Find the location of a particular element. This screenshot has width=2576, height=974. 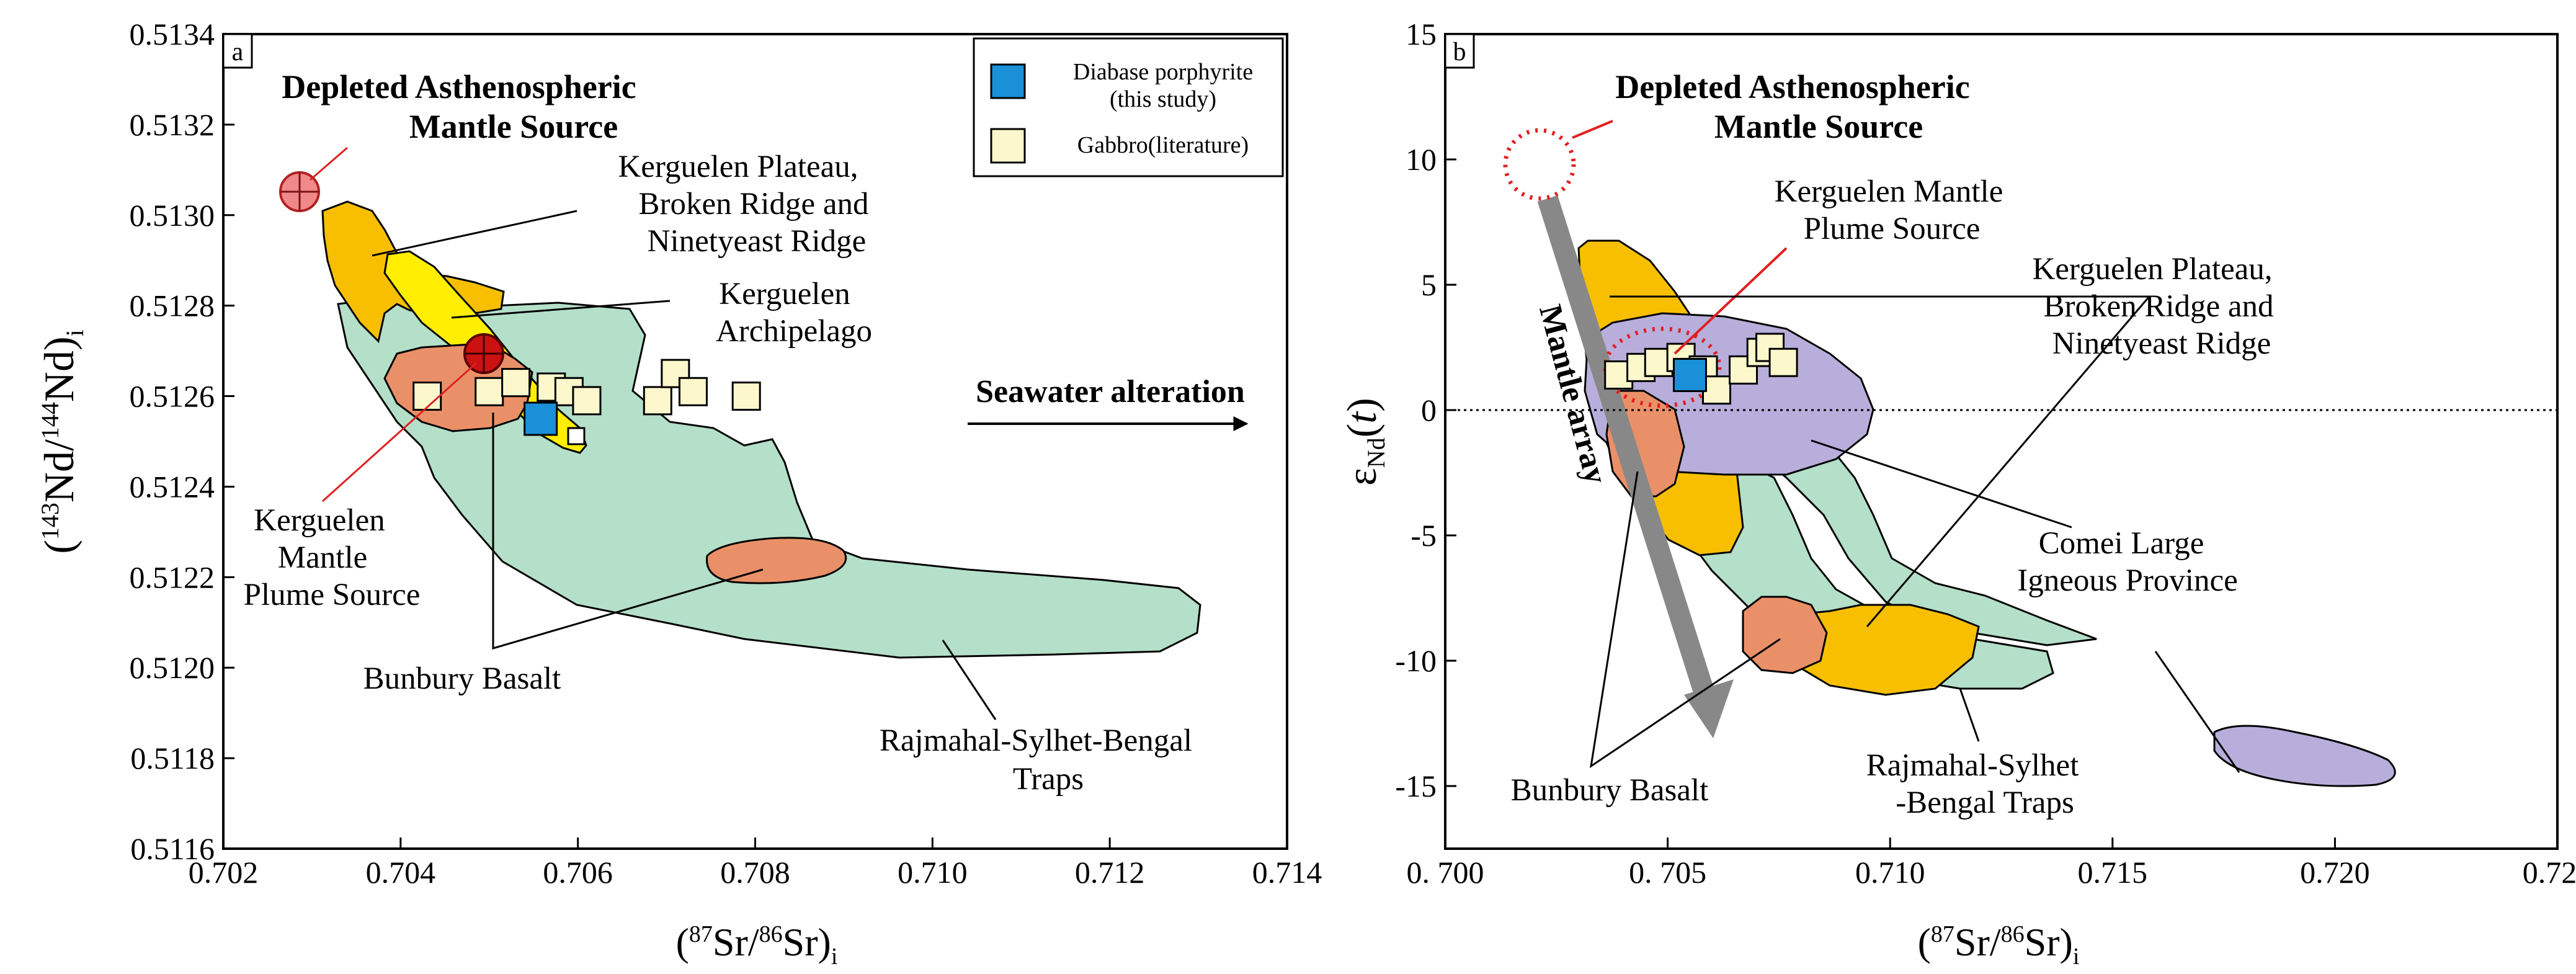

y-tick-label: 5 is located at coordinates (1429, 284).